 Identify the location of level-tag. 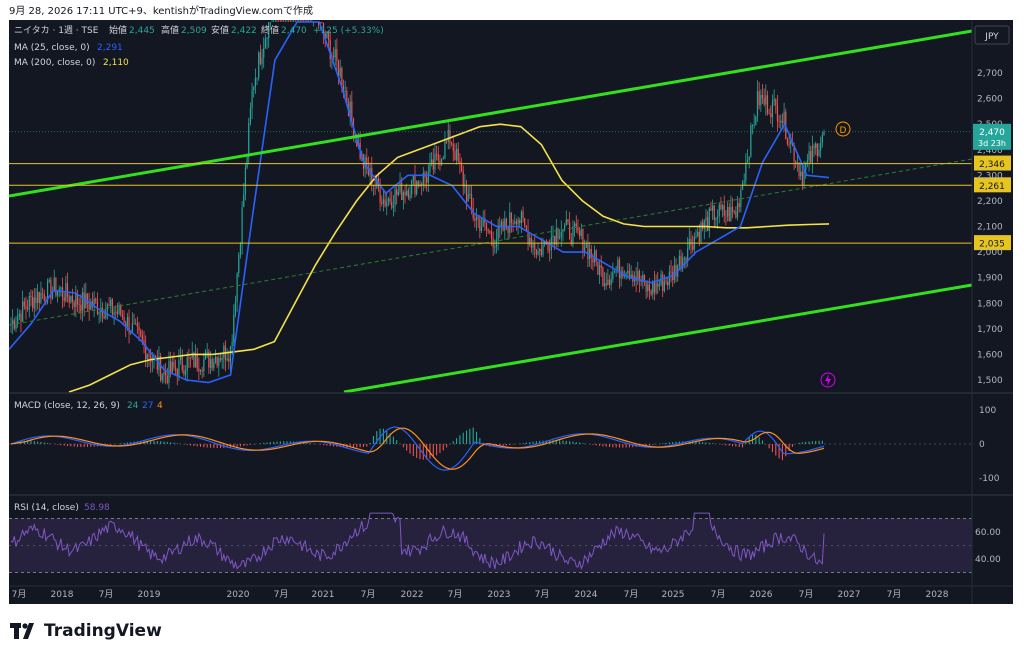
(992, 243).